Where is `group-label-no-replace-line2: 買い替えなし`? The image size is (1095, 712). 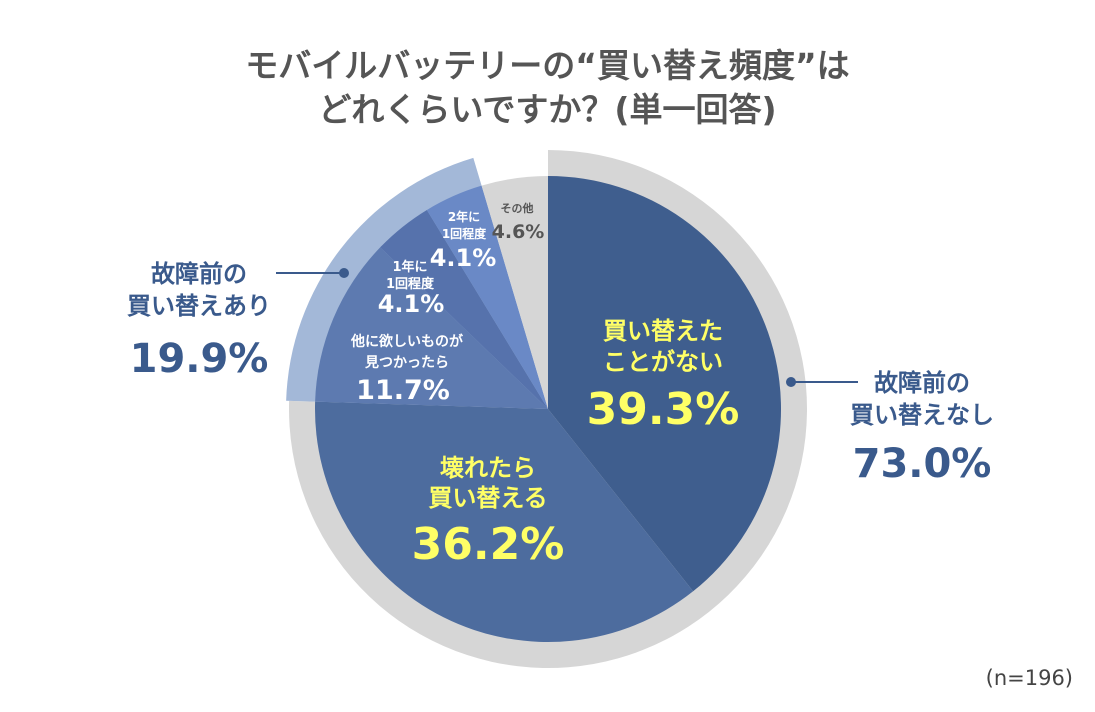 group-label-no-replace-line2: 買い替えなし is located at coordinates (922, 415).